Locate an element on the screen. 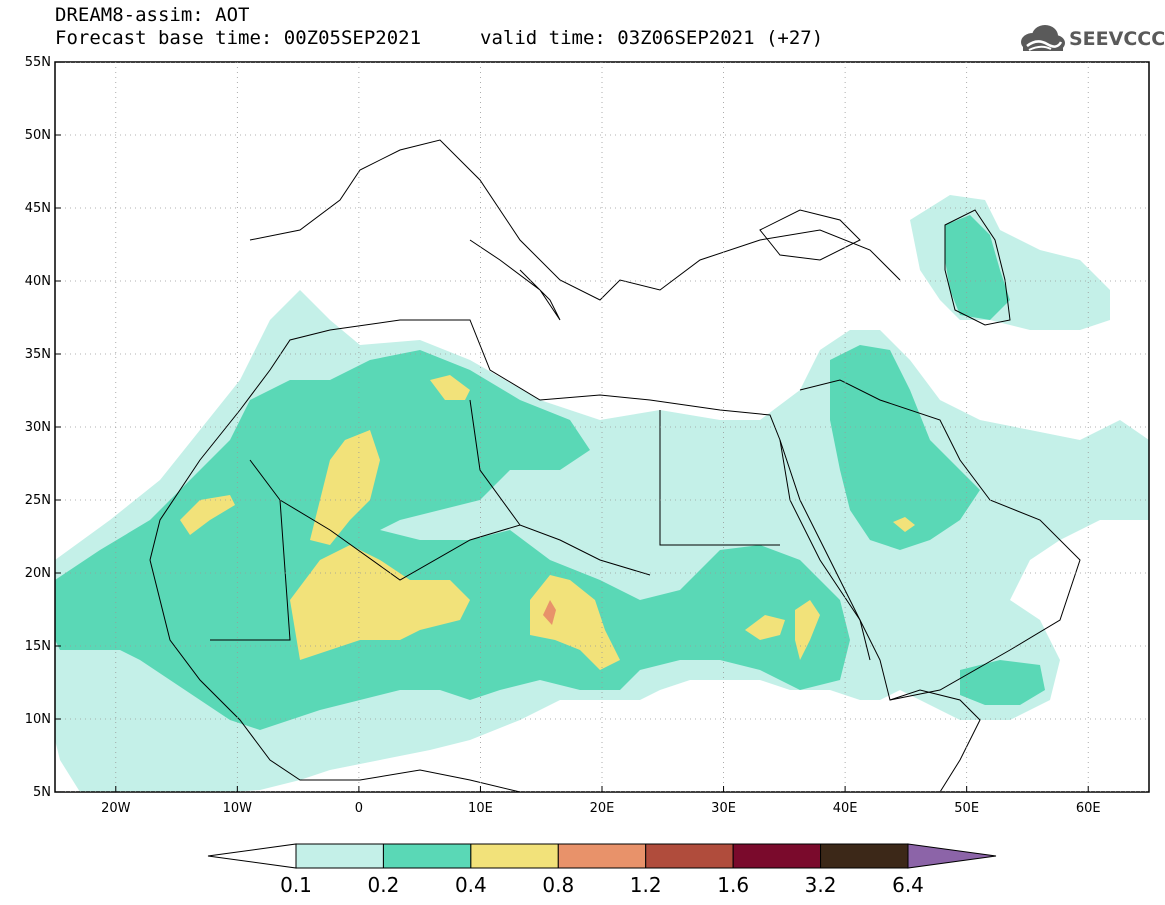 This screenshot has width=1165, height=905. aot-band-yellow-sudan is located at coordinates (765, 627).